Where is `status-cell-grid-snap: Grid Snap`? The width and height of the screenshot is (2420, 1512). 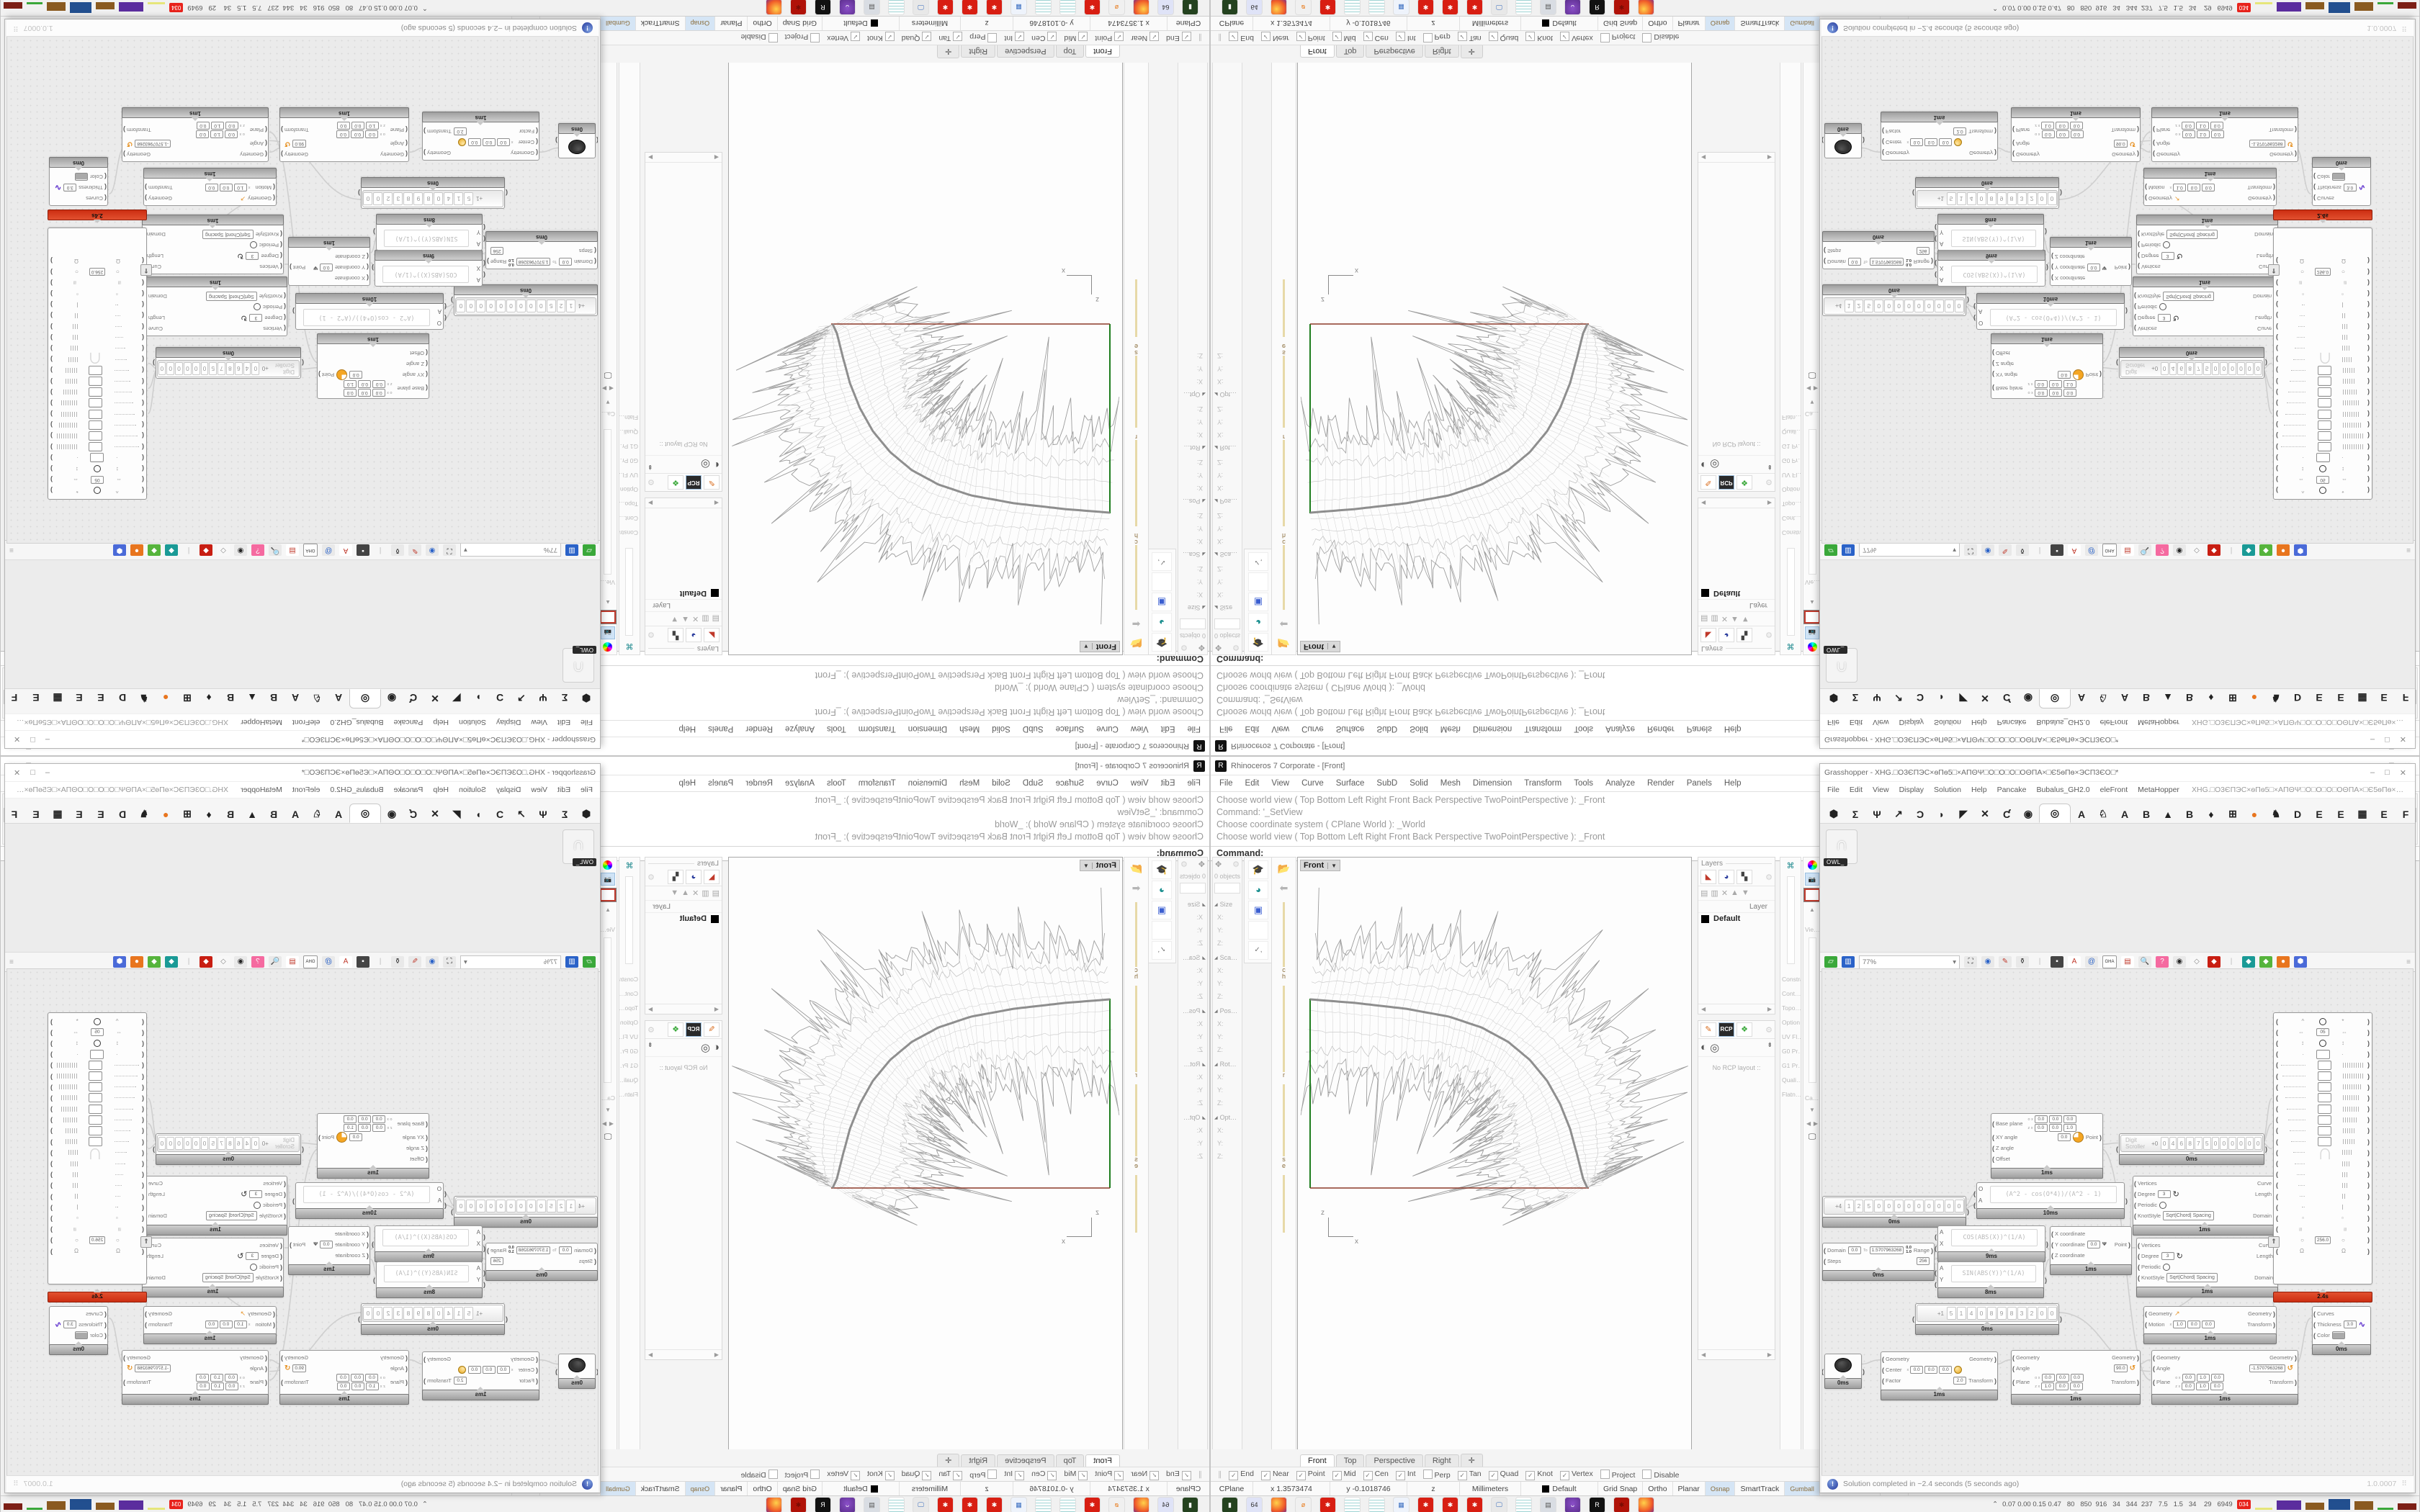
status-cell-grid-snap: Grid Snap is located at coordinates (799, 1489).